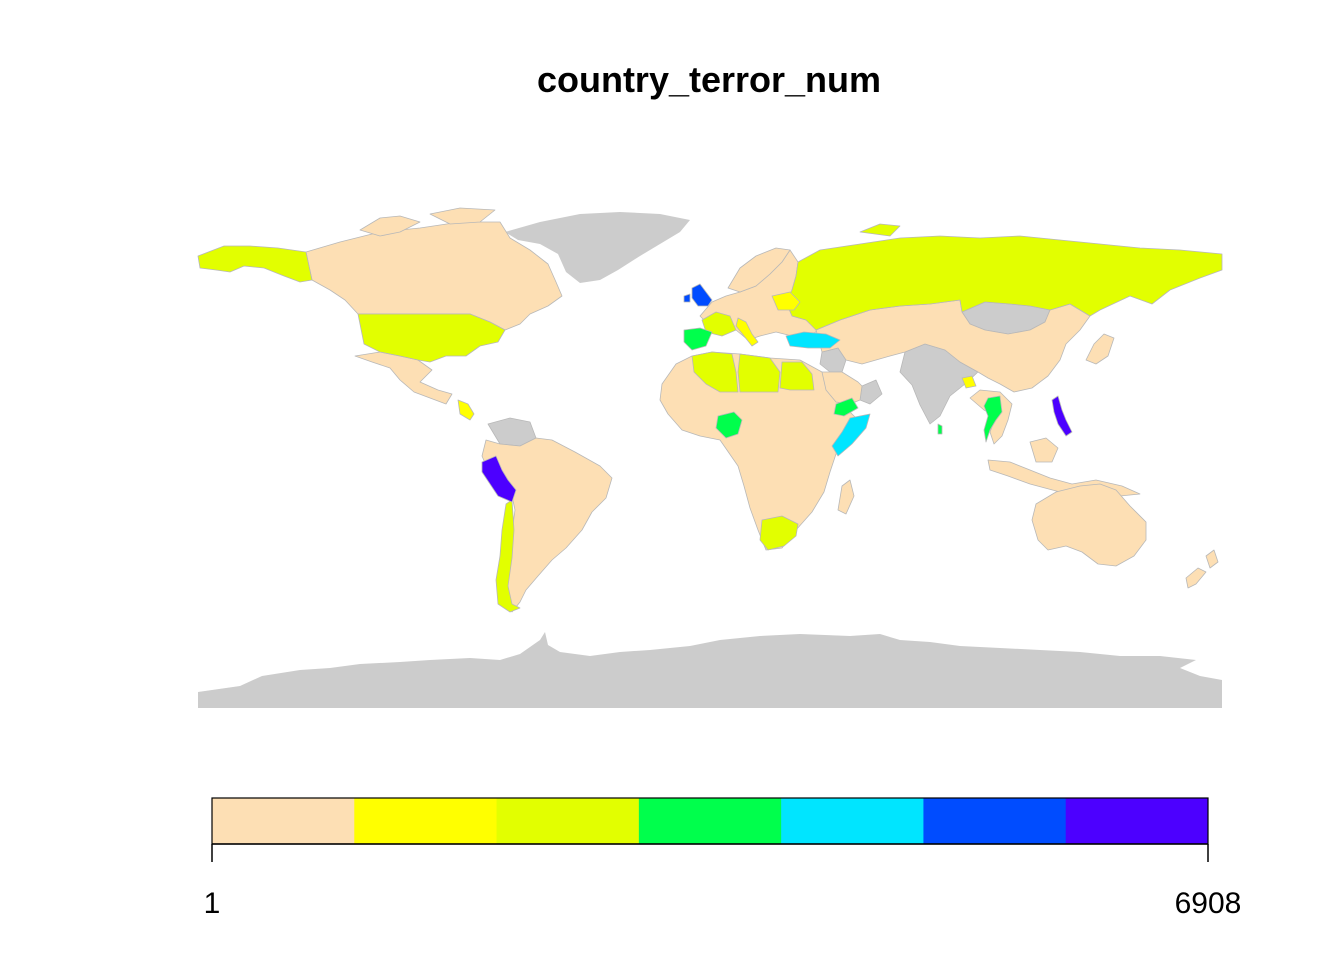 This screenshot has width=1344, height=960. Describe the element at coordinates (466, 410) in the screenshot. I see `region-central-america` at that location.